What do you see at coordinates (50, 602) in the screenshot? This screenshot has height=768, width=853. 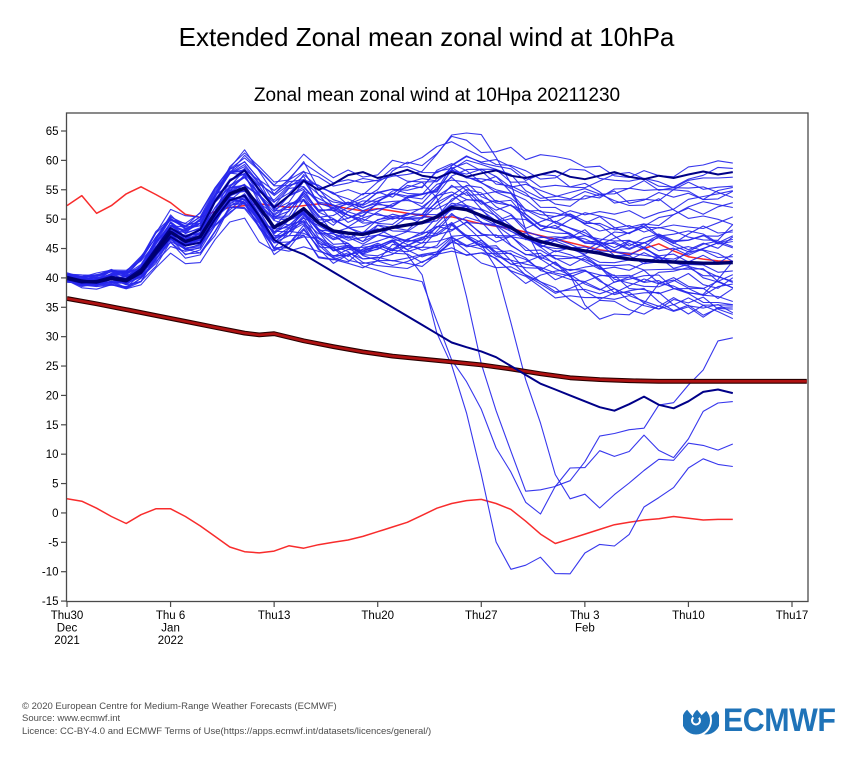 I see `y-tick-label: -15` at bounding box center [50, 602].